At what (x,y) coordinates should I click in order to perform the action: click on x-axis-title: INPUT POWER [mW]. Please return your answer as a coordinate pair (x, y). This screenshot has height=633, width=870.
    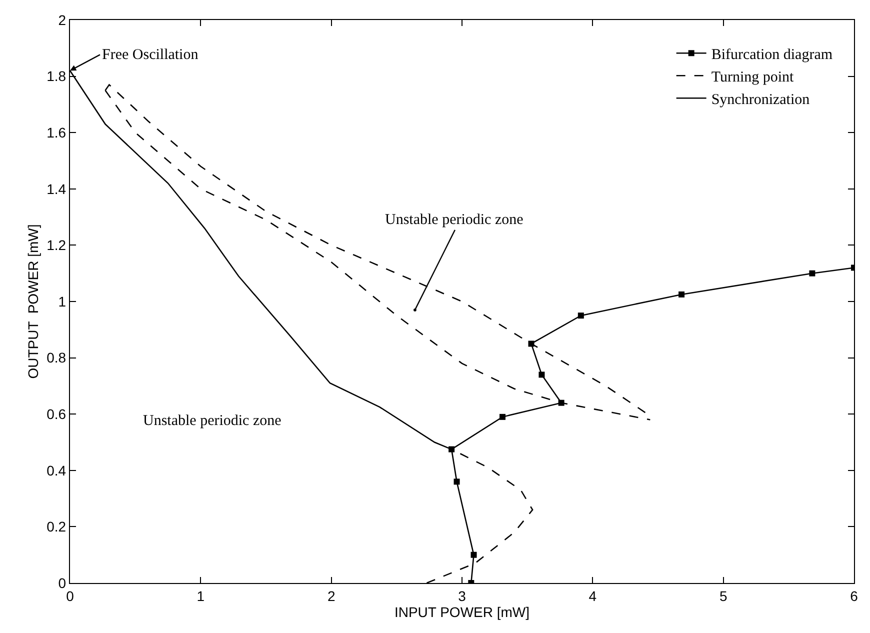
    Looking at the image, I should click on (462, 612).